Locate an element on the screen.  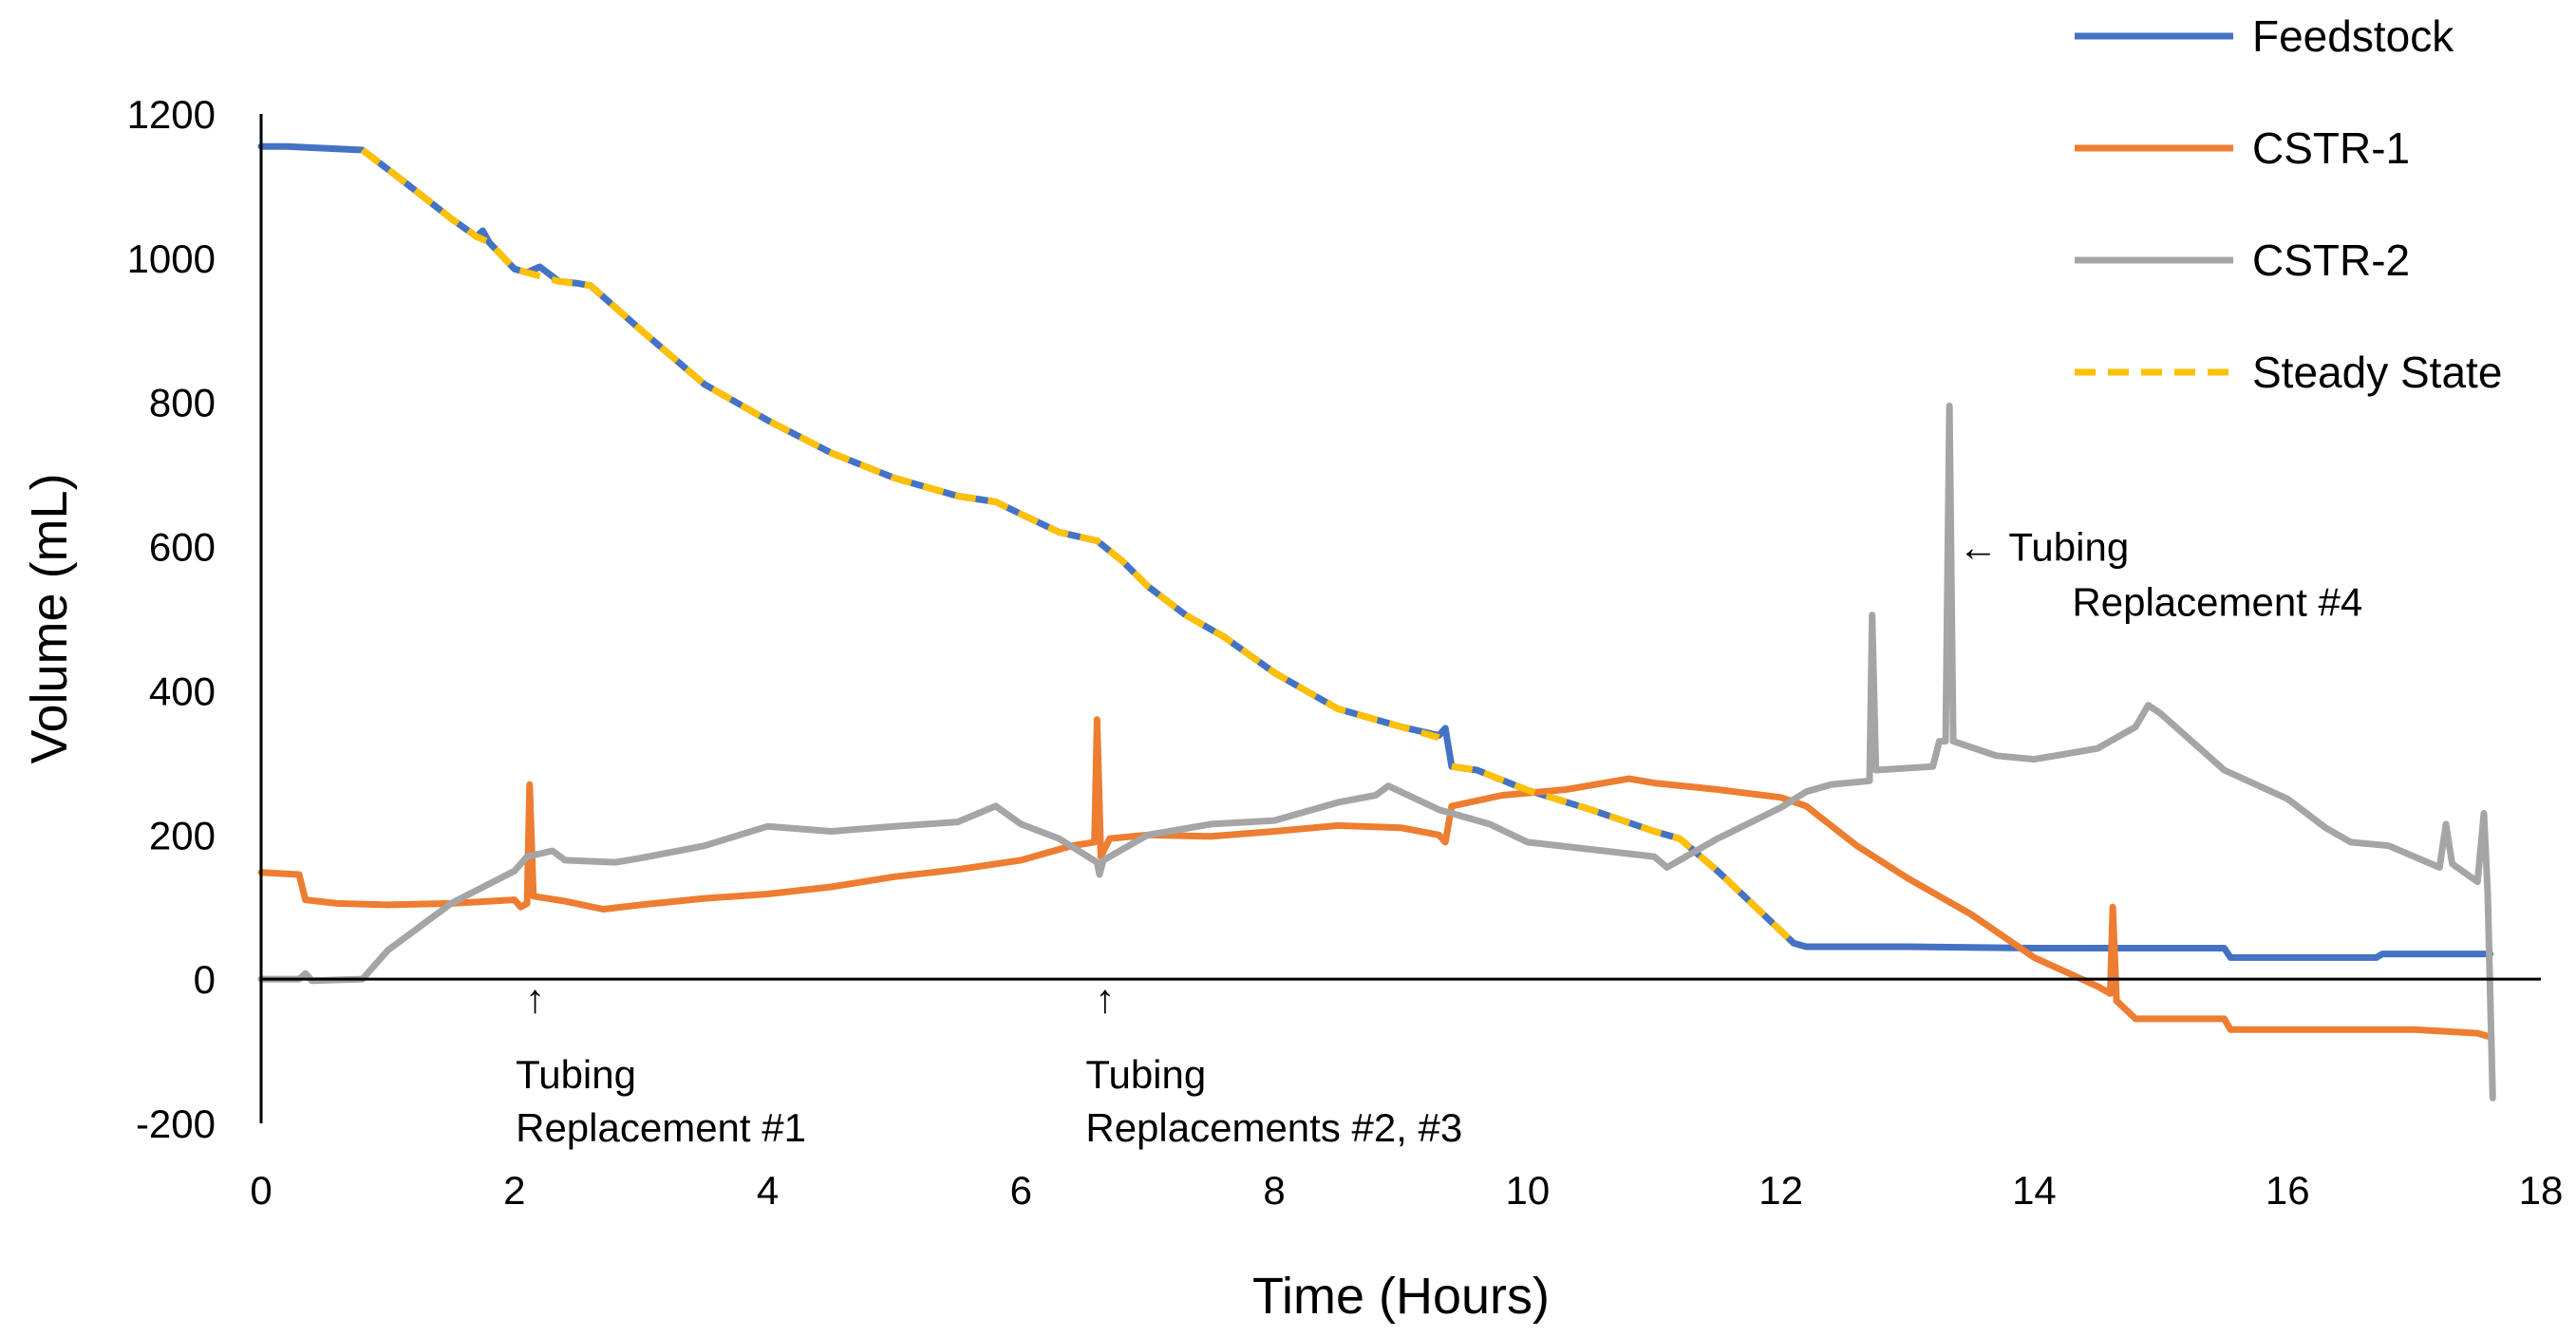
series-line-steady-state is located at coordinates (1623, 854).